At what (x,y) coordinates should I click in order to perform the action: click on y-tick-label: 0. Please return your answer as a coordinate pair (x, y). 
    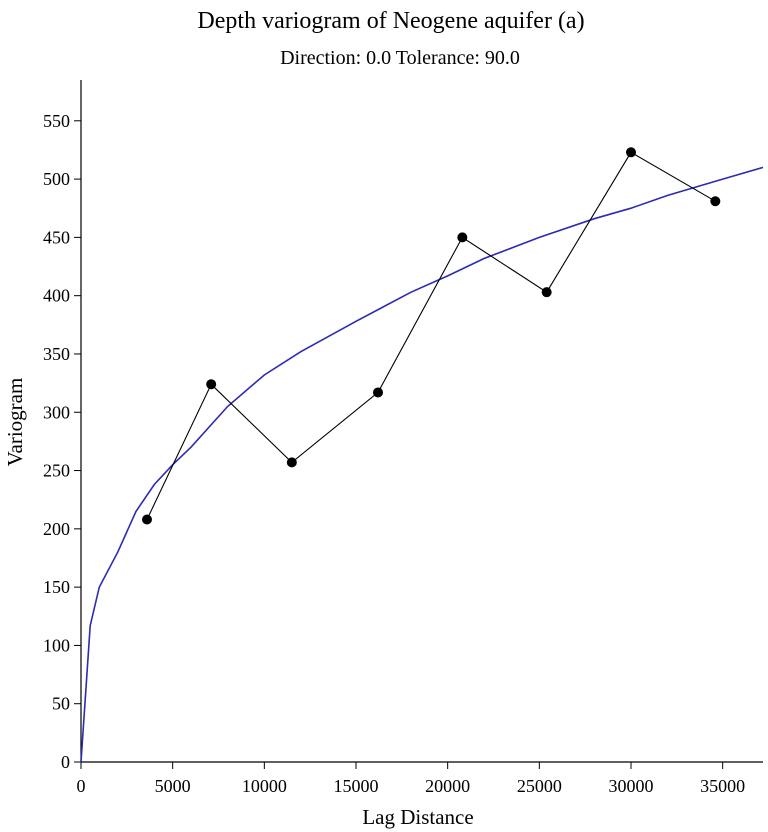
    Looking at the image, I should click on (65, 762).